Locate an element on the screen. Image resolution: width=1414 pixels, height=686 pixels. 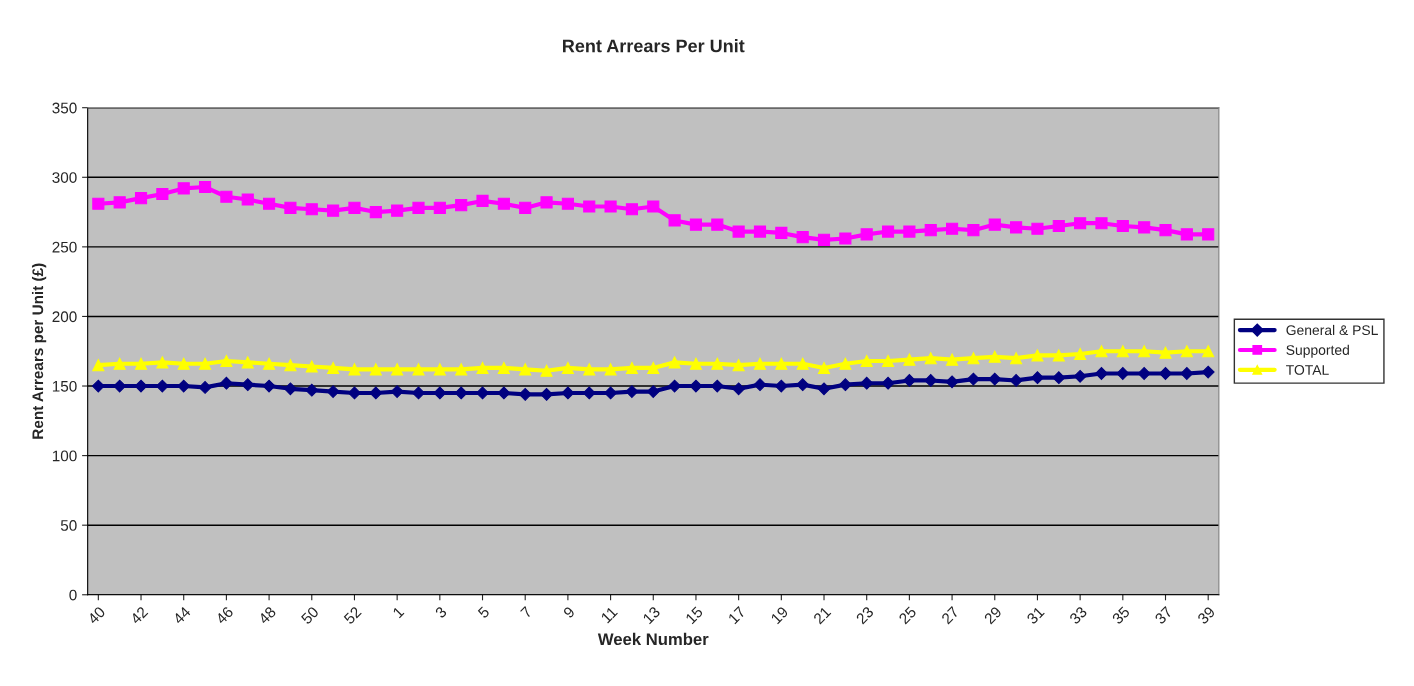
y-tick-label: 300 is located at coordinates (64, 177).